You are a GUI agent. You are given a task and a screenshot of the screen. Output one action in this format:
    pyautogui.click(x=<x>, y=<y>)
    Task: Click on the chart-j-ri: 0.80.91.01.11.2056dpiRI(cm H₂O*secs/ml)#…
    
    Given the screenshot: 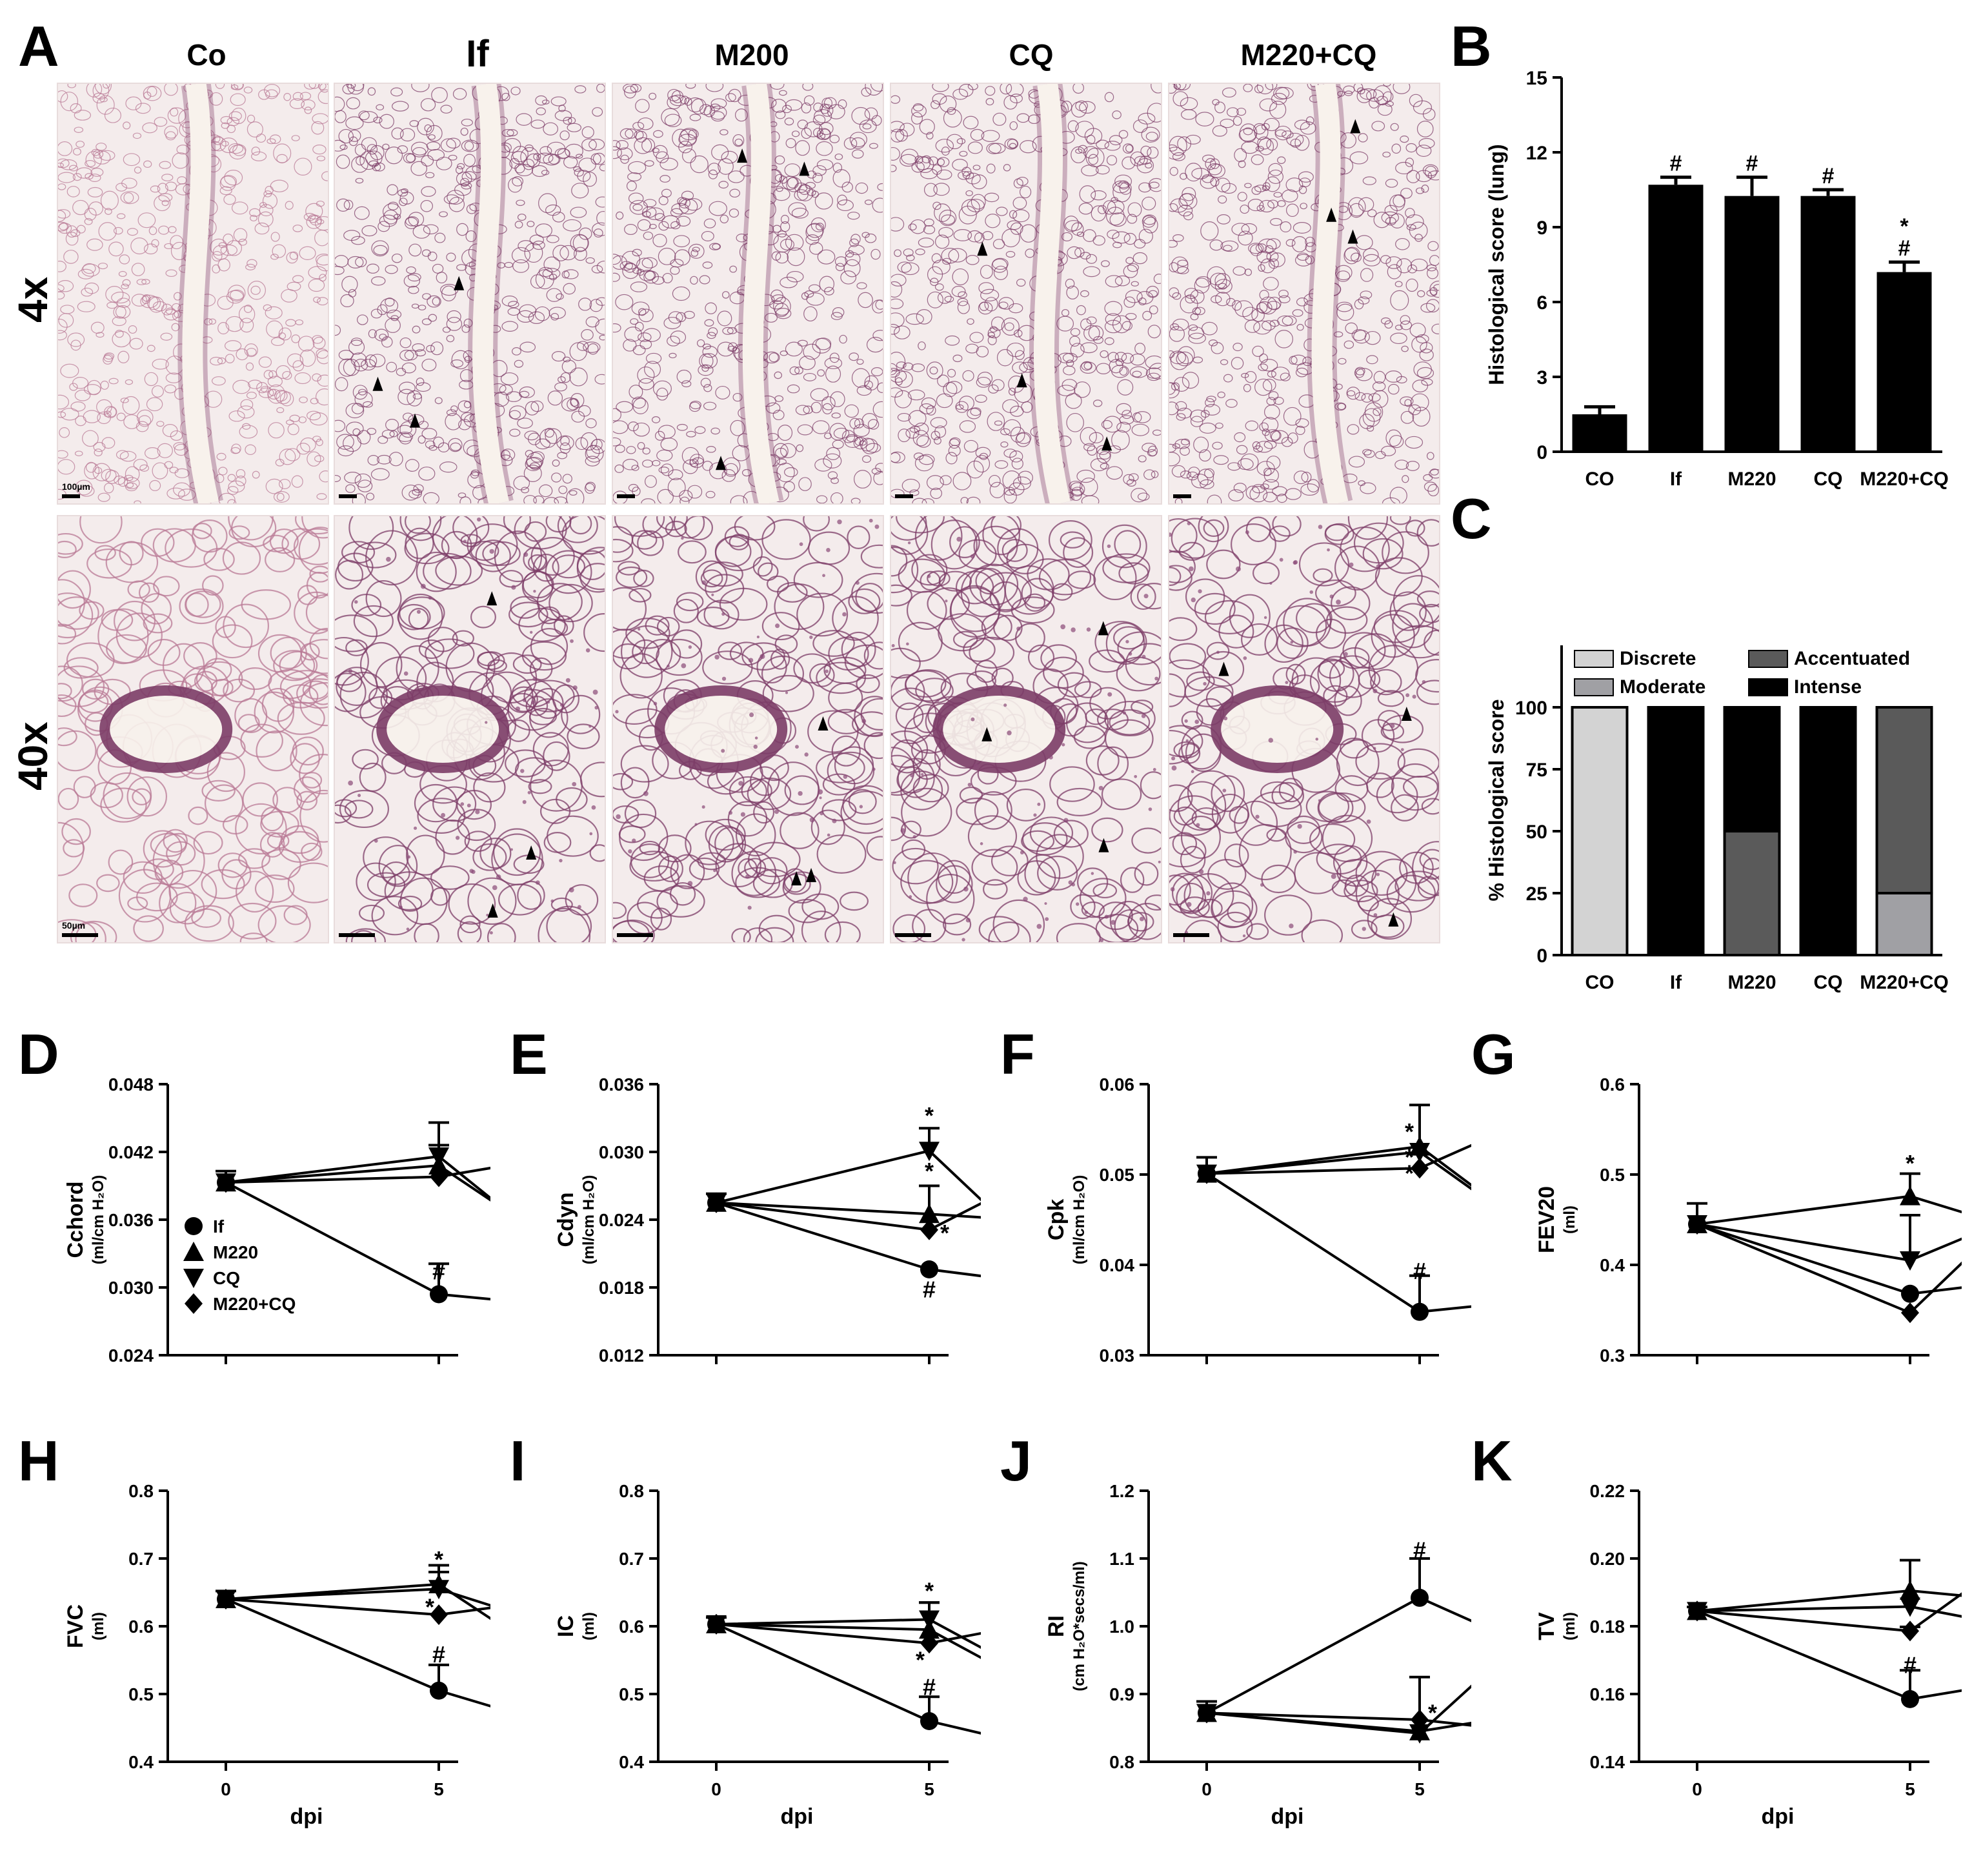 What is the action you would take?
    pyautogui.click(x=1257, y=1655)
    